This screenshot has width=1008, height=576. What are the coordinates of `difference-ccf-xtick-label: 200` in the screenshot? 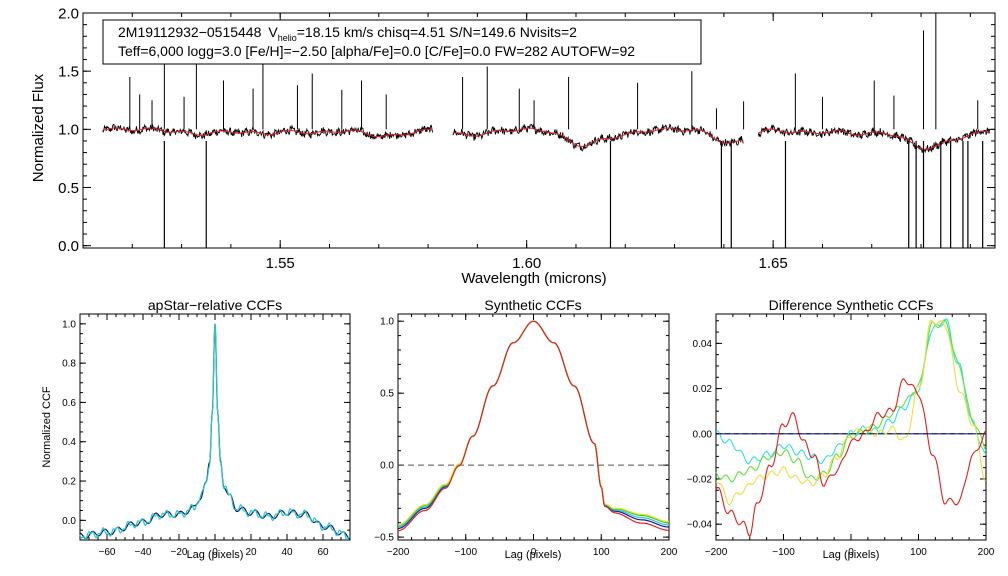 It's located at (986, 552).